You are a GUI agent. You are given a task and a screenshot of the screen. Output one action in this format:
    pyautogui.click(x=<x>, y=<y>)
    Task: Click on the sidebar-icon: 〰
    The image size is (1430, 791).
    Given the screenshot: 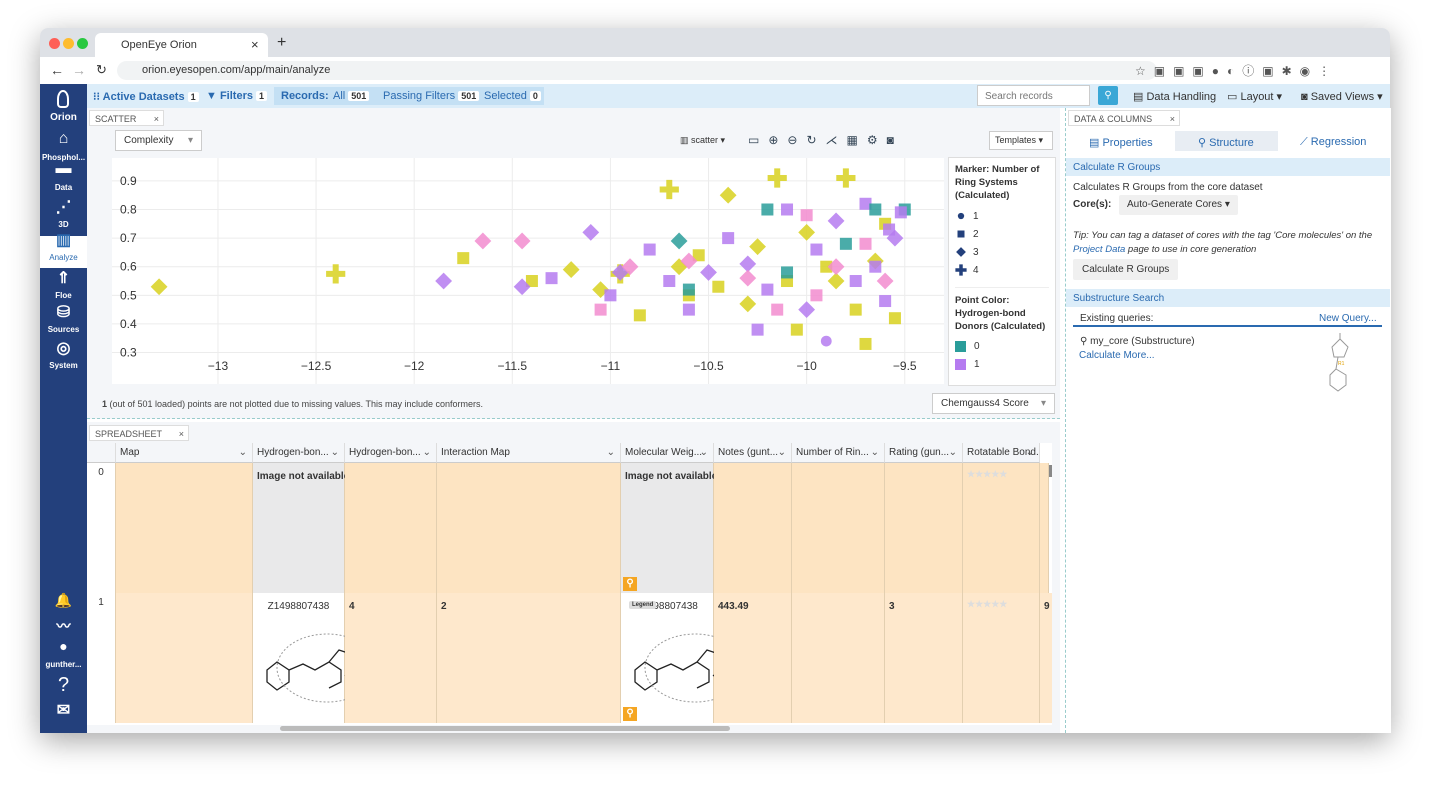 What is the action you would take?
    pyautogui.click(x=63, y=626)
    